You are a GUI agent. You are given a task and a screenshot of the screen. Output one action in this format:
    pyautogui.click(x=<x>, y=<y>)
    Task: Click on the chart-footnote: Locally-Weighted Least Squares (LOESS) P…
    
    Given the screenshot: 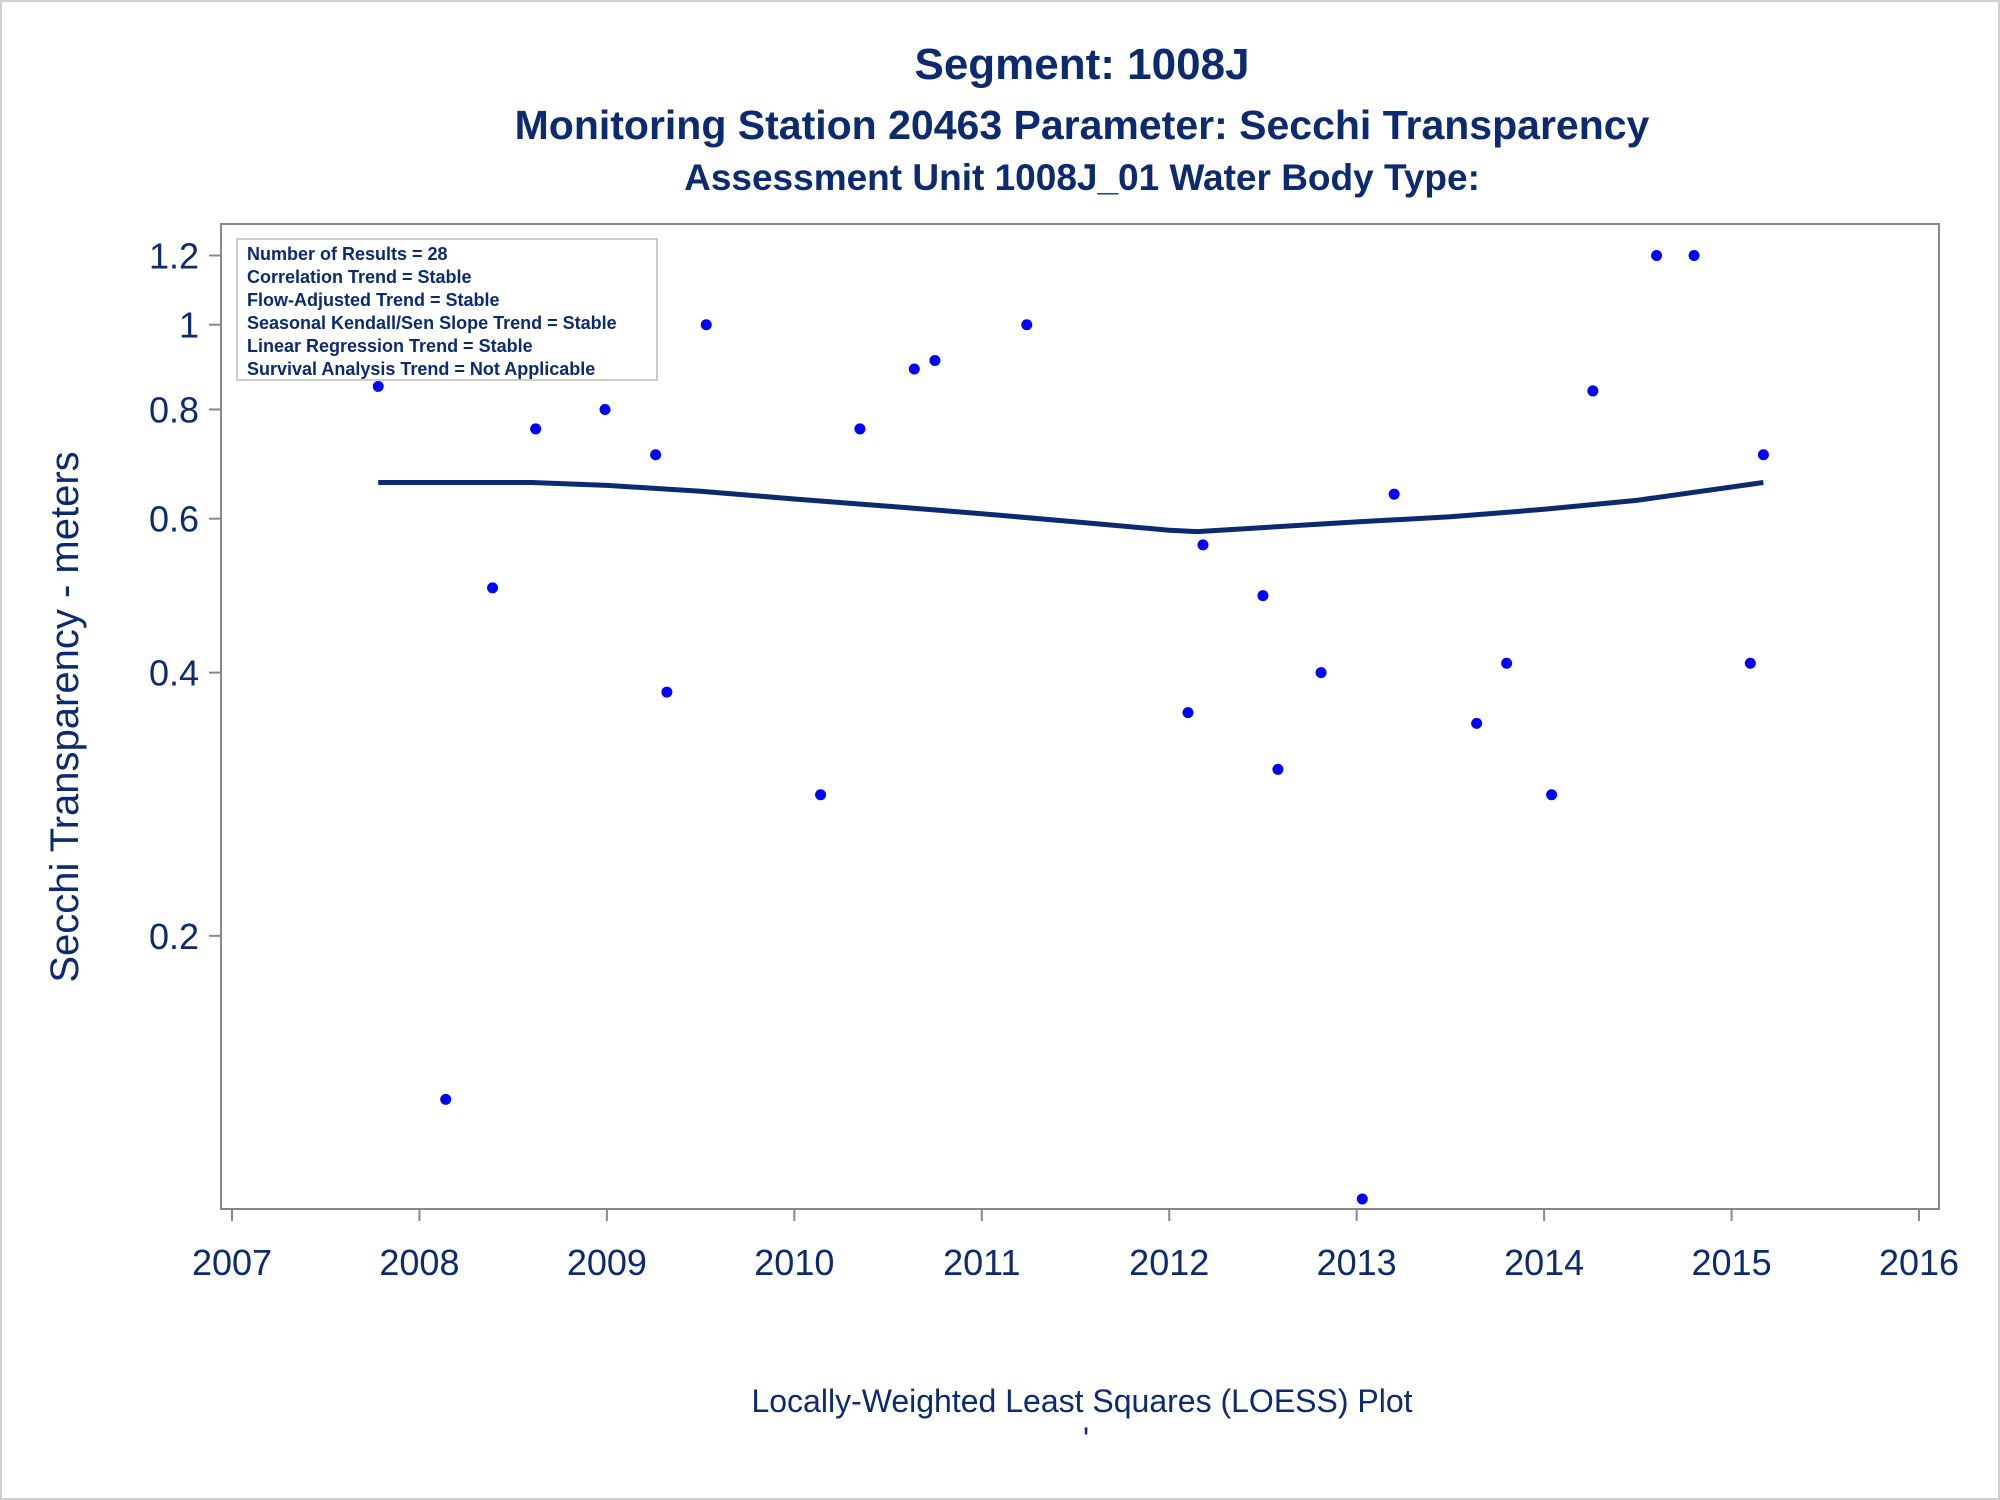 What is the action you would take?
    pyautogui.click(x=1081, y=1401)
    